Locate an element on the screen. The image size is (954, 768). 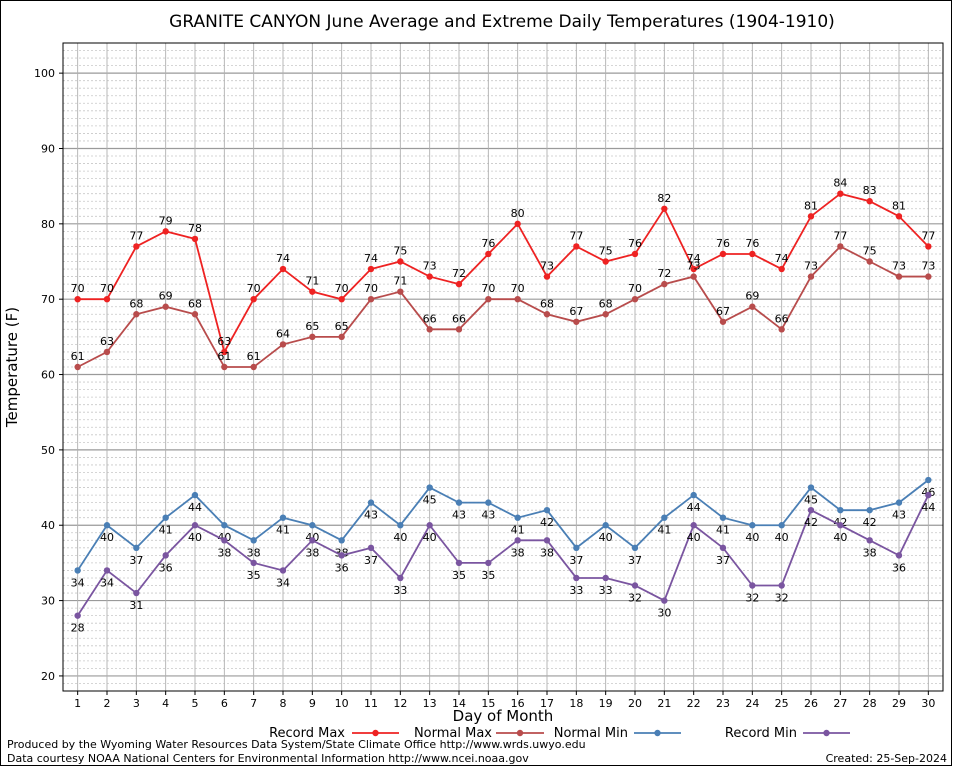
x-tick-label: 28 is located at coordinates (870, 703).